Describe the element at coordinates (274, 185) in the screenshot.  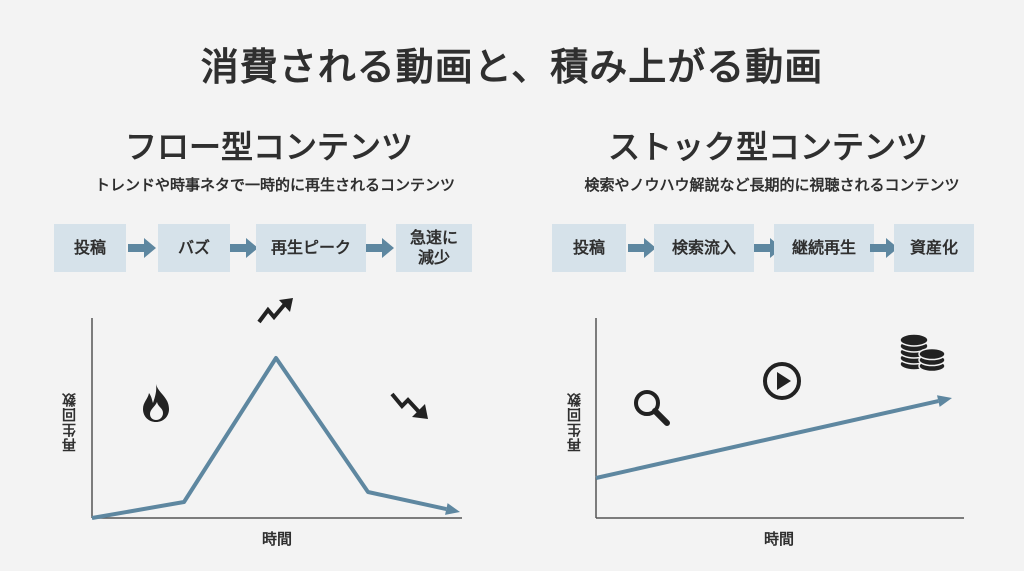
I see `flow-subtitle: トレンドや時事ネタで一時的に再生されるコンテンツ` at that location.